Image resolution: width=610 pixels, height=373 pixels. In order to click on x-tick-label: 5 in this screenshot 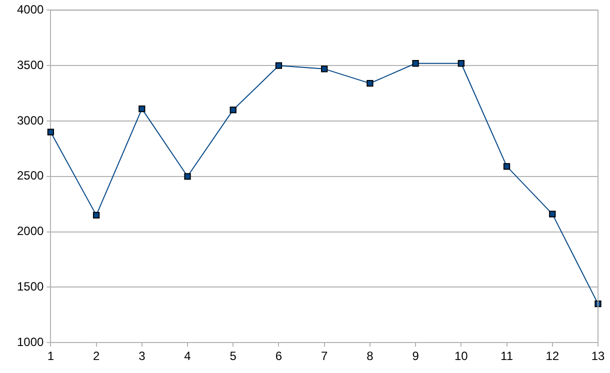, I will do `click(233, 356)`.